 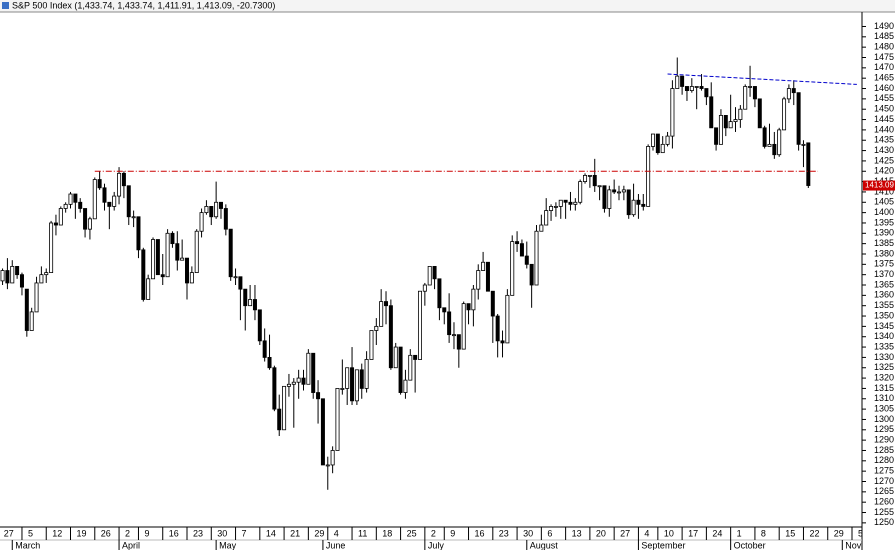 I want to click on y-tick-label: 1370, so click(x=884, y=274).